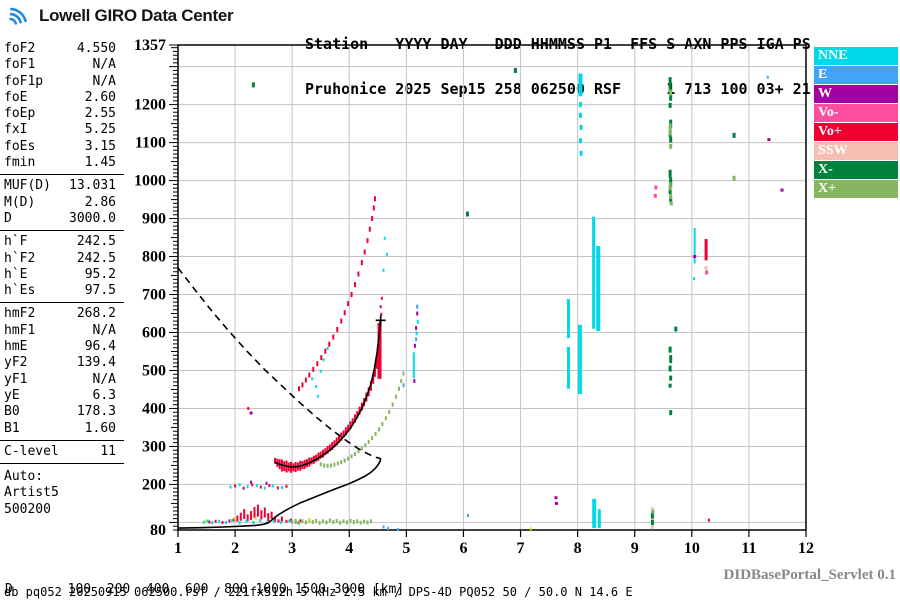  I want to click on servlet-version-label: DIDBasePortal_Servlet 0.1, so click(809, 575).